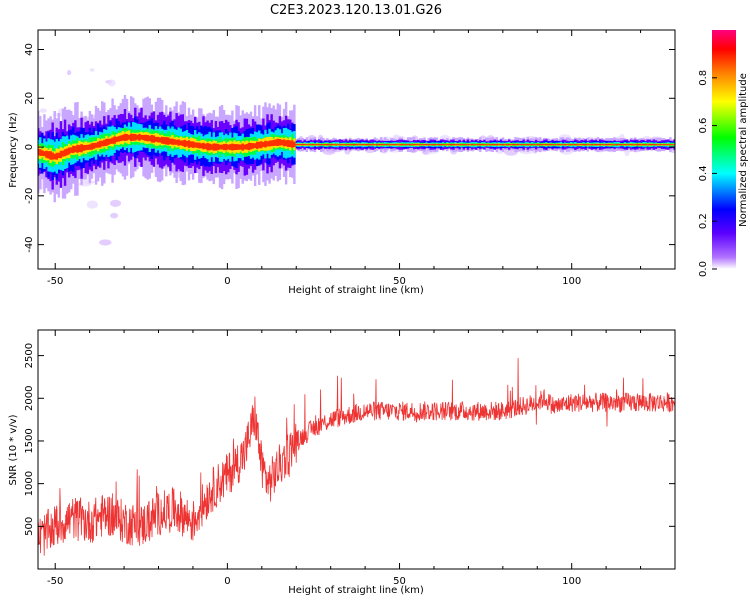  Describe the element at coordinates (356, 290) in the screenshot. I see `spectrogram-xlabel: Height of straight line (km)` at that location.